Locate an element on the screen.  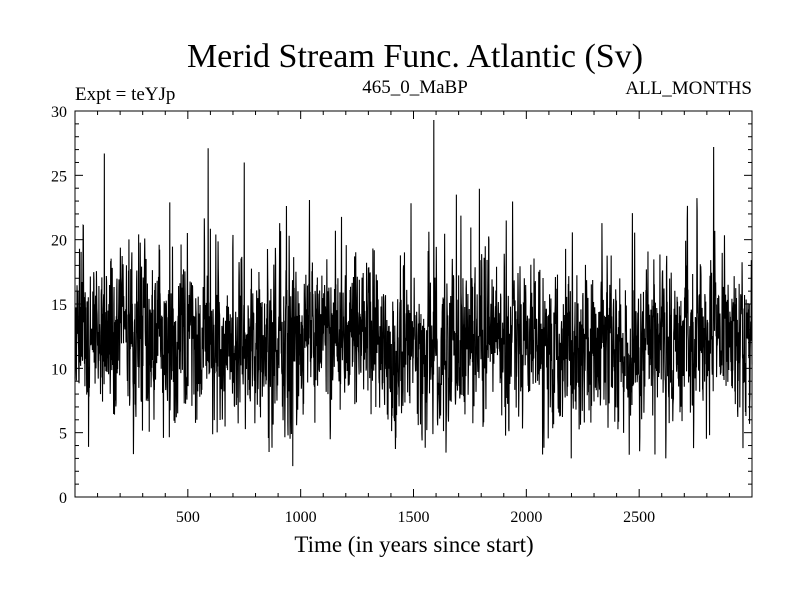
y-tick-label: 30 is located at coordinates (59, 112).